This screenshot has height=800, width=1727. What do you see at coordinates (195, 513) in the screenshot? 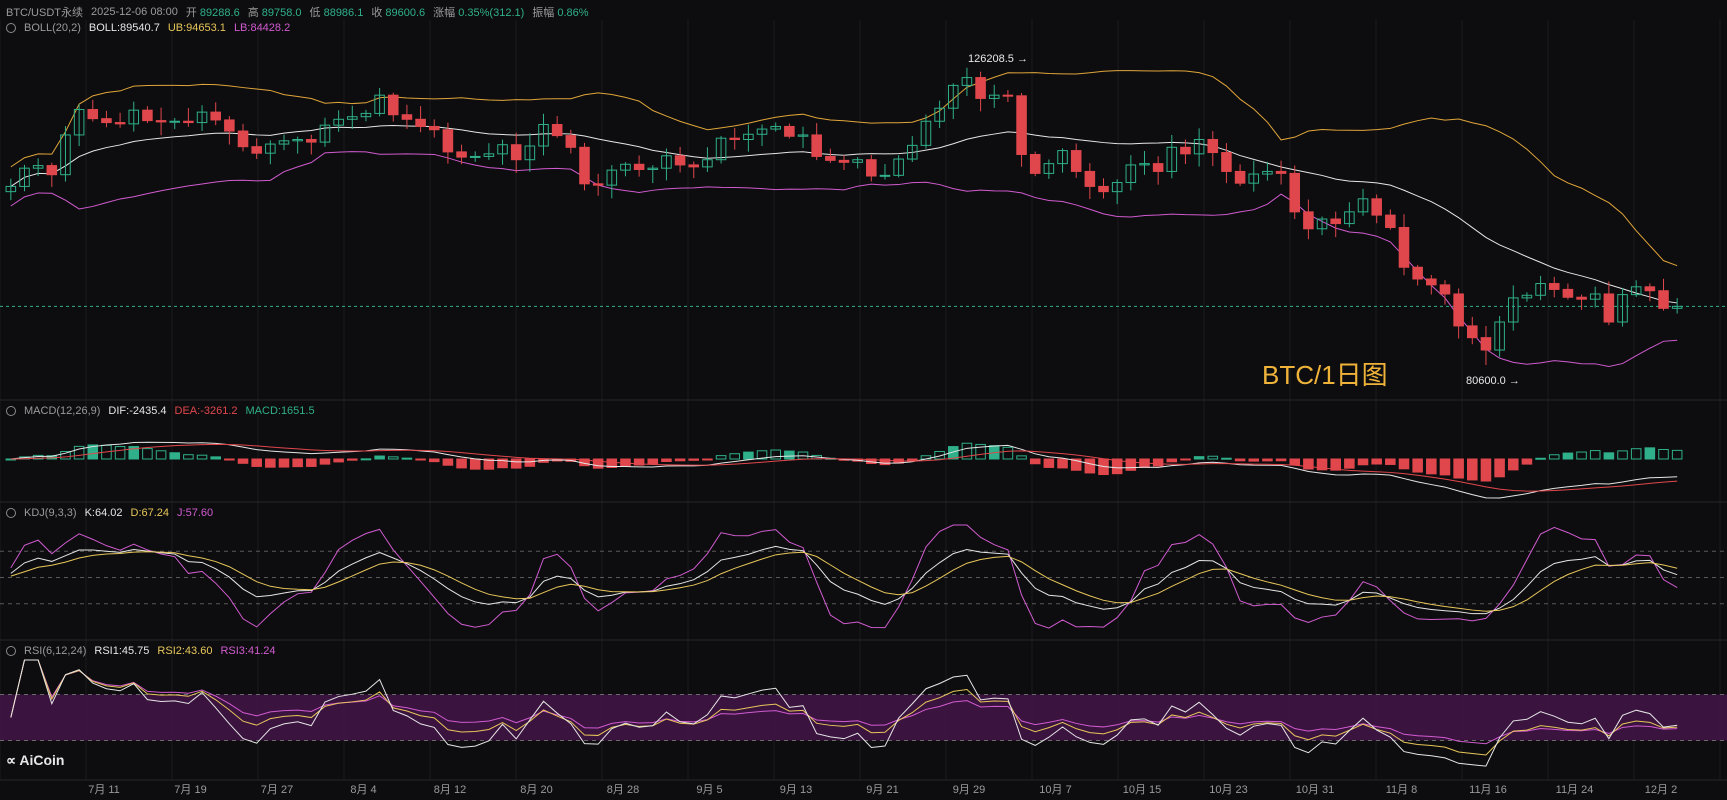
I see `kdj-j-value: J:57.60` at bounding box center [195, 513].